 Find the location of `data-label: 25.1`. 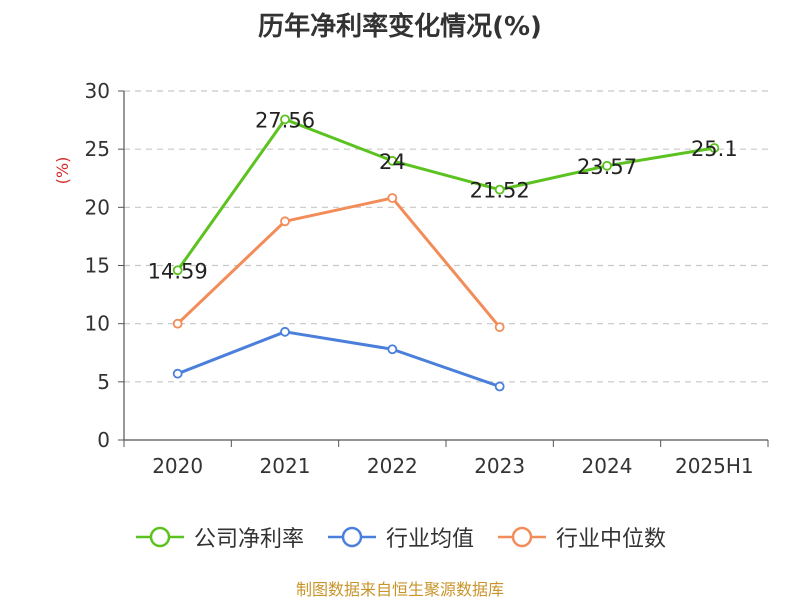

data-label: 25.1 is located at coordinates (714, 149).